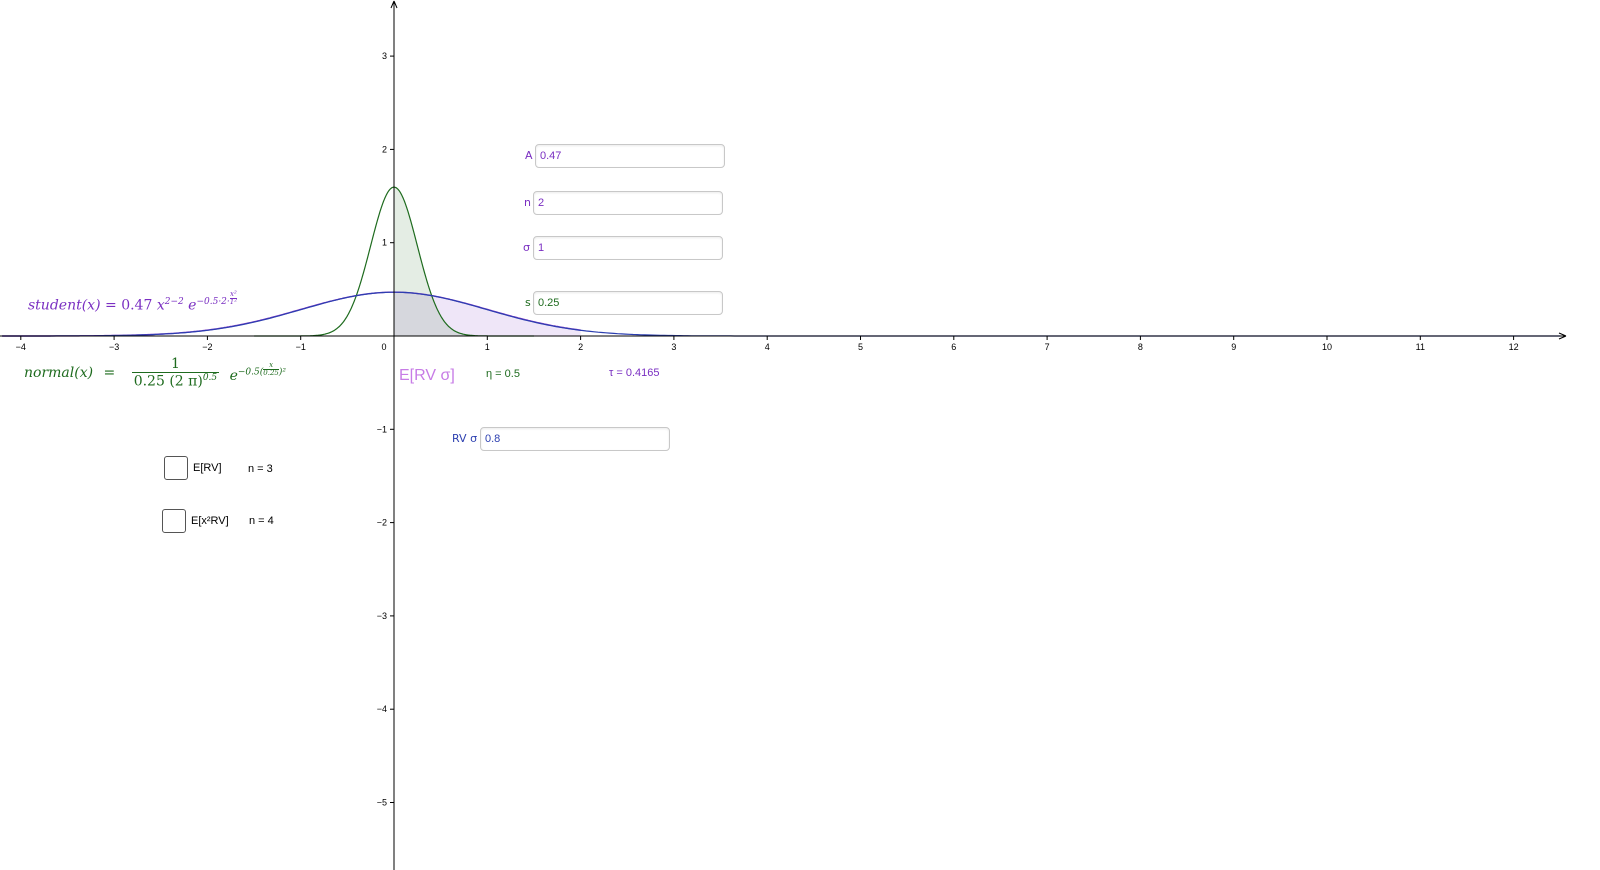 The image size is (1600, 870). What do you see at coordinates (628, 203) in the screenshot?
I see `n-input: 2` at bounding box center [628, 203].